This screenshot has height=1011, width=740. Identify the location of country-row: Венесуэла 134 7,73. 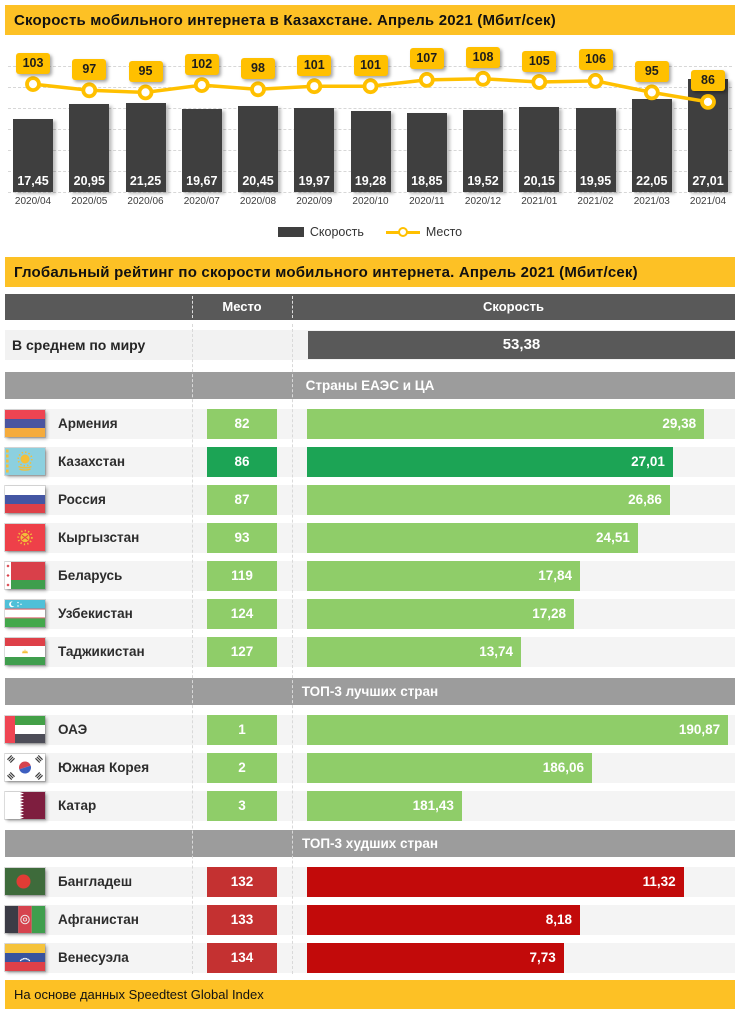
(370, 958).